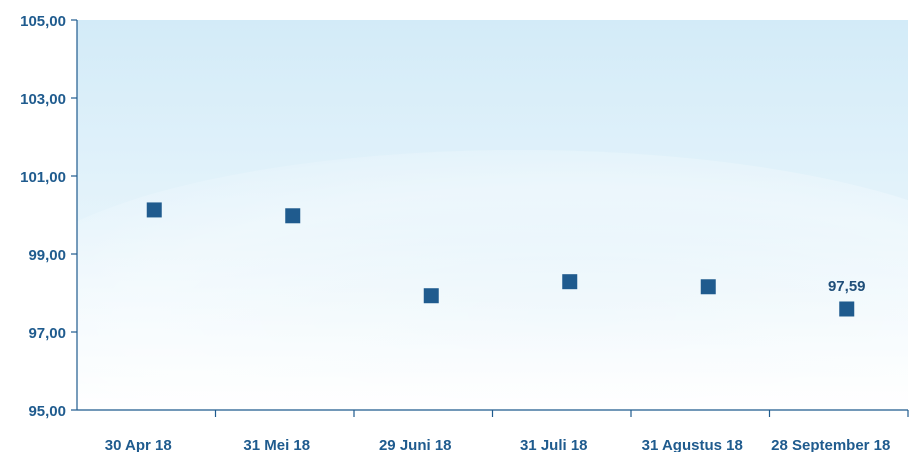 The image size is (909, 452). I want to click on y-tick-label: 97,00, so click(47, 333).